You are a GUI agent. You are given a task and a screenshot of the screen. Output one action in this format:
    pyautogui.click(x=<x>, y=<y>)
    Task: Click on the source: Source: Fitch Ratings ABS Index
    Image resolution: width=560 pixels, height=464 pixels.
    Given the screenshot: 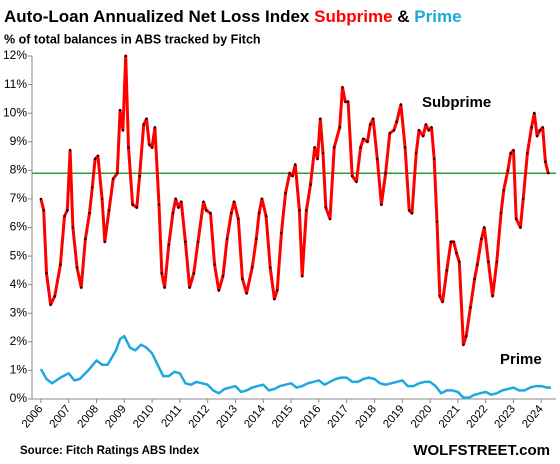 What is the action you would take?
    pyautogui.click(x=110, y=451)
    